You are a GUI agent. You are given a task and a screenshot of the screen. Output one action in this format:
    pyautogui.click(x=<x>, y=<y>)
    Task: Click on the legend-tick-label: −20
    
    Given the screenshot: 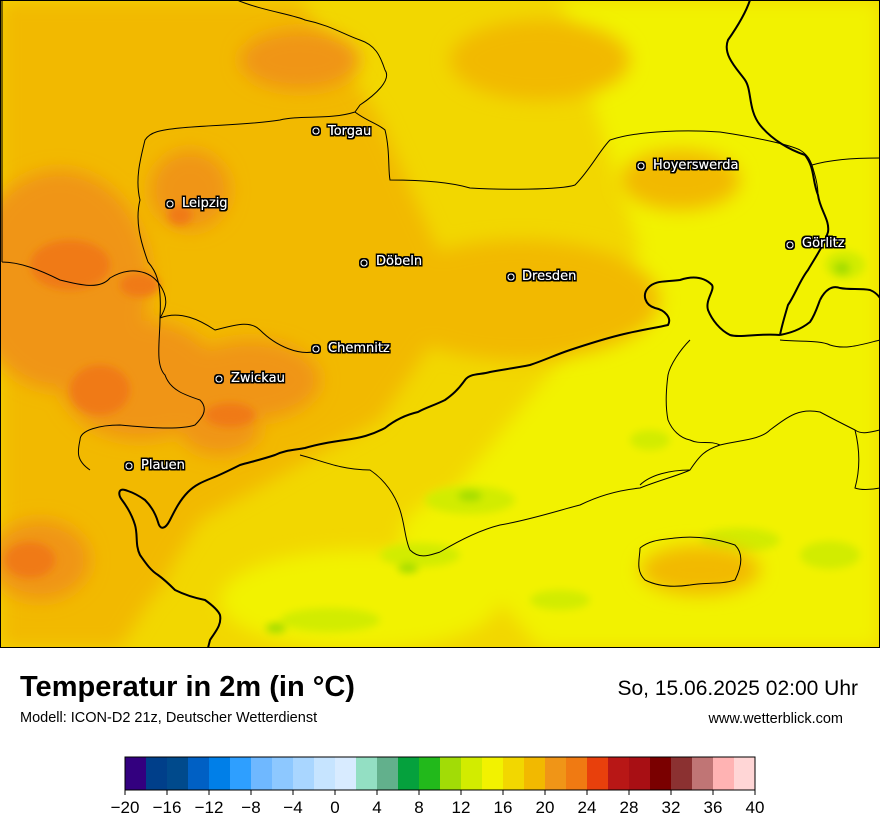 What is the action you would take?
    pyautogui.click(x=125, y=807)
    